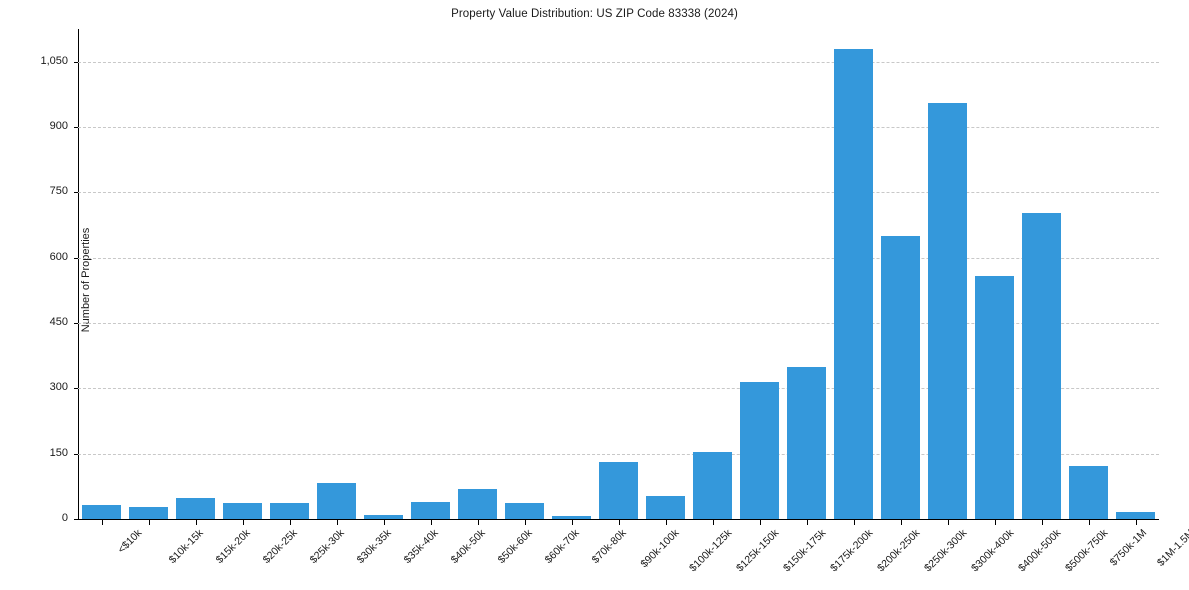 The width and height of the screenshot is (1189, 590). Describe the element at coordinates (58, 387) in the screenshot. I see `y-tick-label: 300` at that location.